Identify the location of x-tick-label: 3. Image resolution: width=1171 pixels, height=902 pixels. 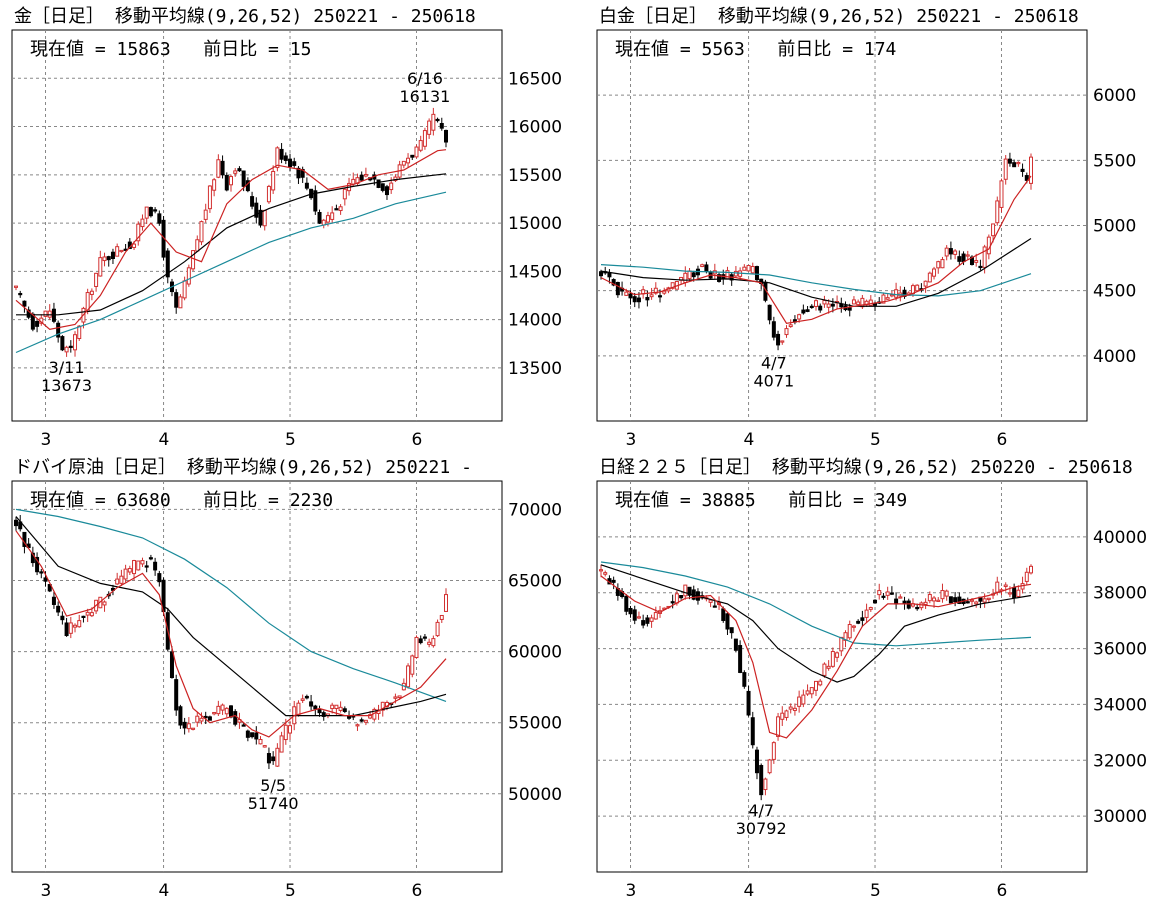
(46, 891).